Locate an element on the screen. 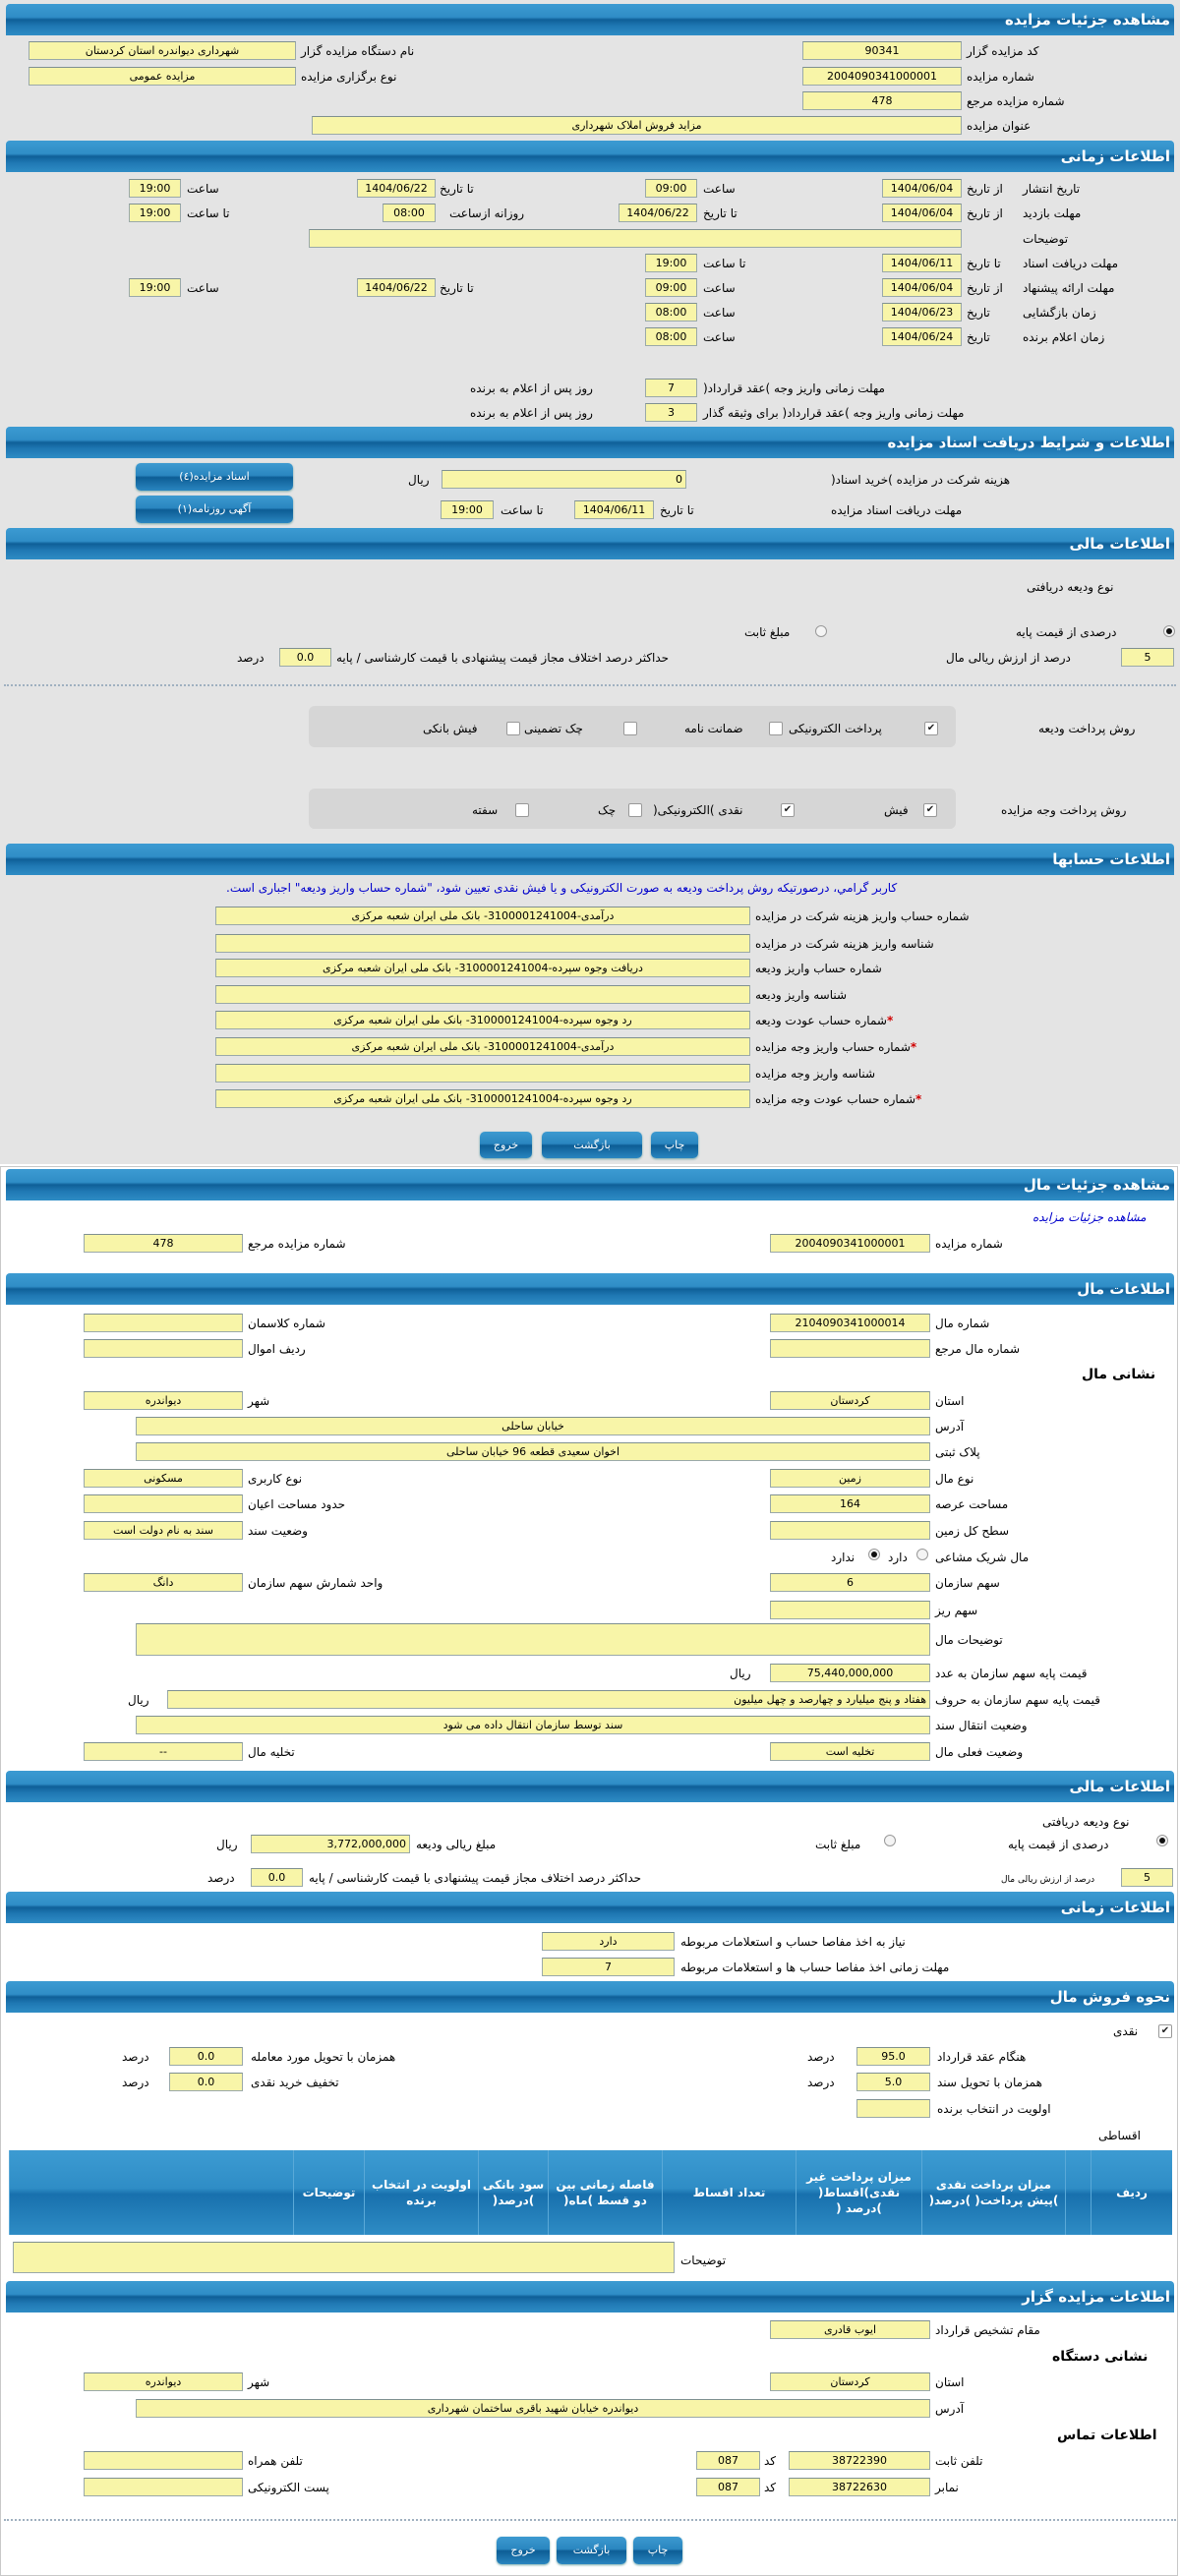 The height and width of the screenshot is (2576, 1180). timing-winner-date-field: 1404/06/24 is located at coordinates (922, 336).